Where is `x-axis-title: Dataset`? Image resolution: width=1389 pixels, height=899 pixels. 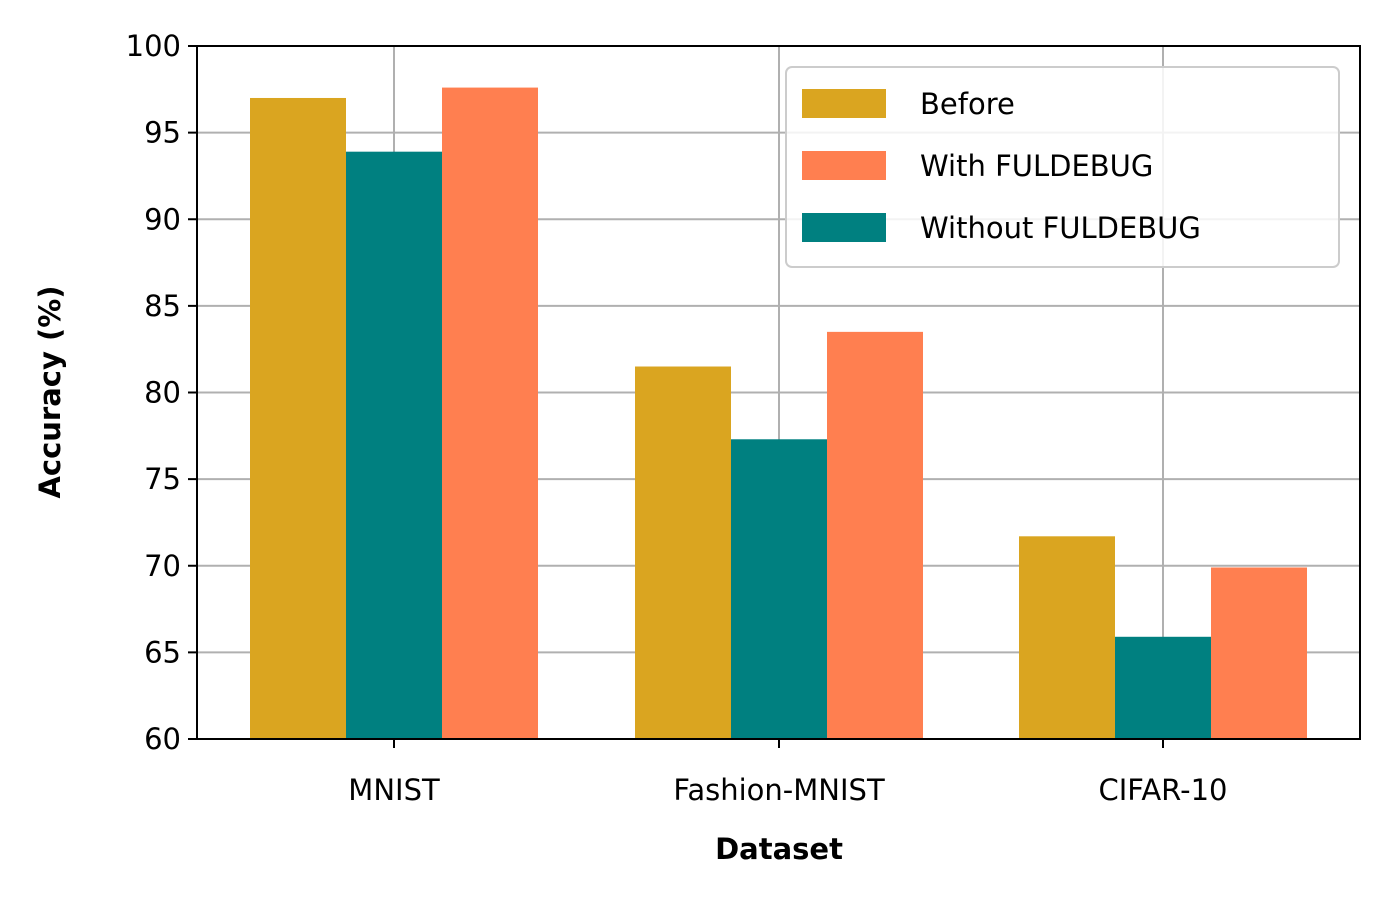 x-axis-title: Dataset is located at coordinates (779, 849).